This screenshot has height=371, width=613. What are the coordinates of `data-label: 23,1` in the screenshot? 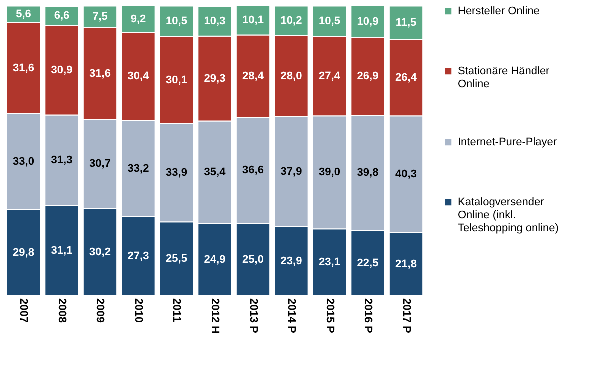 It's located at (329, 262).